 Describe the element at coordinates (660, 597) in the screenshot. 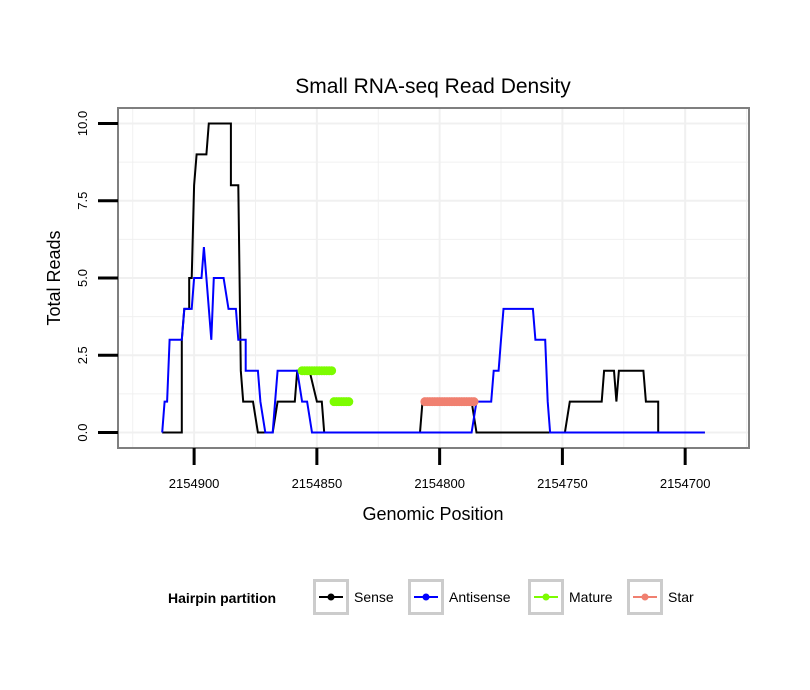

I see `legend-item-star: Star` at that location.